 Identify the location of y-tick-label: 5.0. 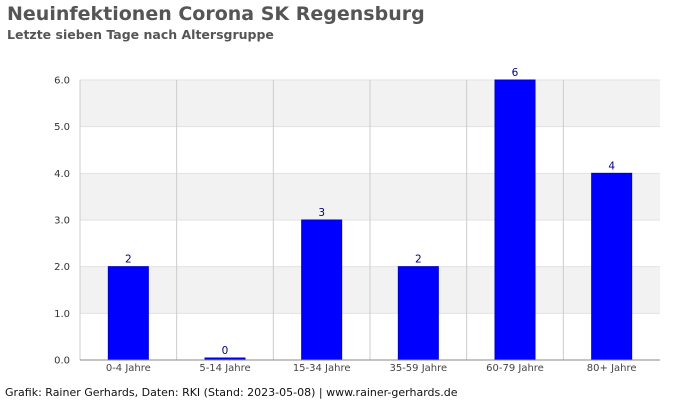
(62, 127).